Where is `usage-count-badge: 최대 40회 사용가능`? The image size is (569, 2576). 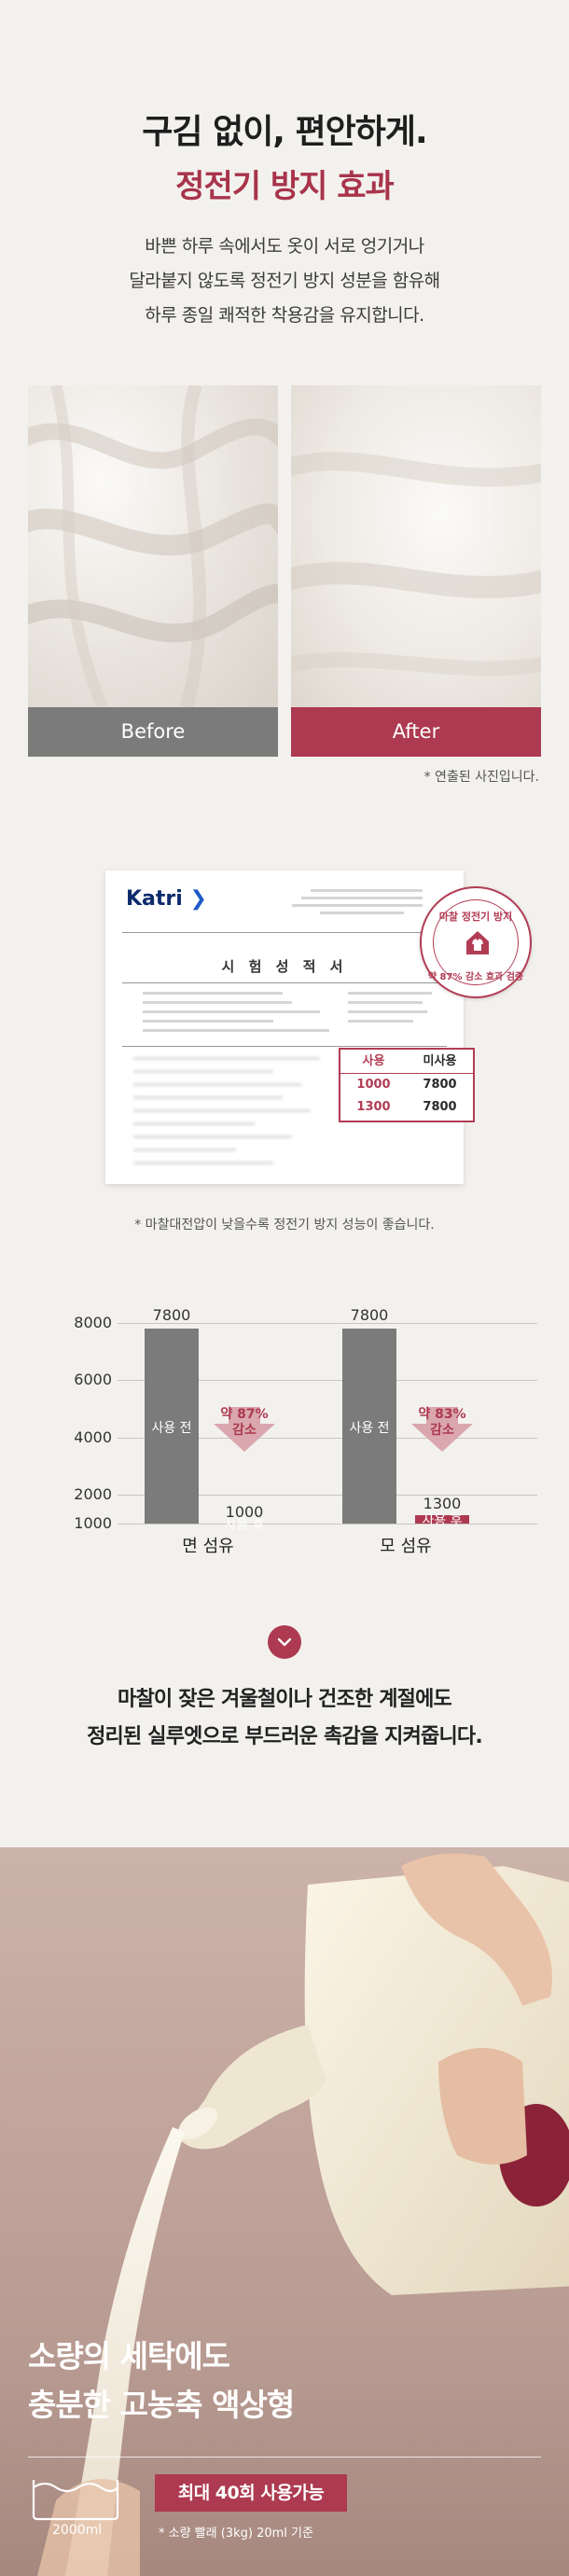
usage-count-badge: 최대 40회 사용가능 is located at coordinates (251, 2493).